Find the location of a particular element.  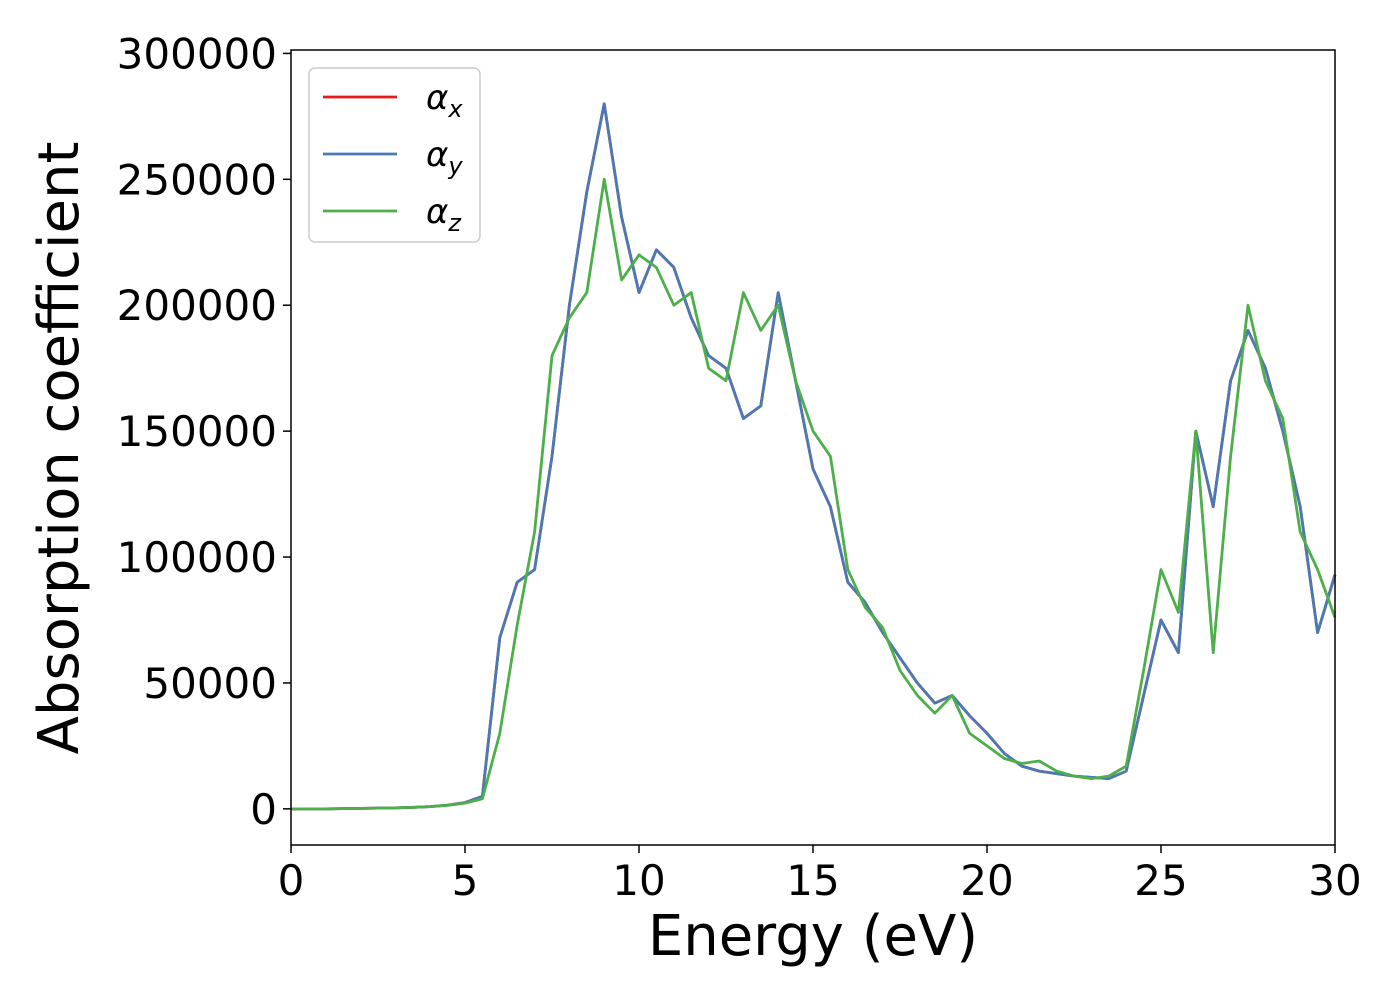

x-axis-label: Energy (eV) is located at coordinates (813, 936).